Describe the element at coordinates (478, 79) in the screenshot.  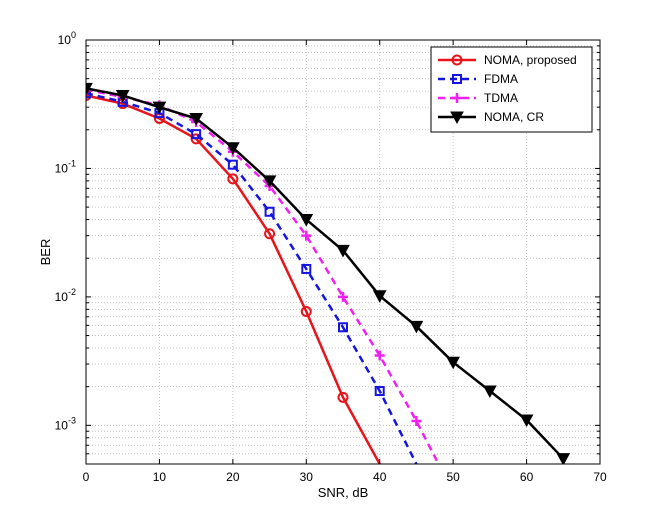
I see `legend-entry: FDMA` at that location.